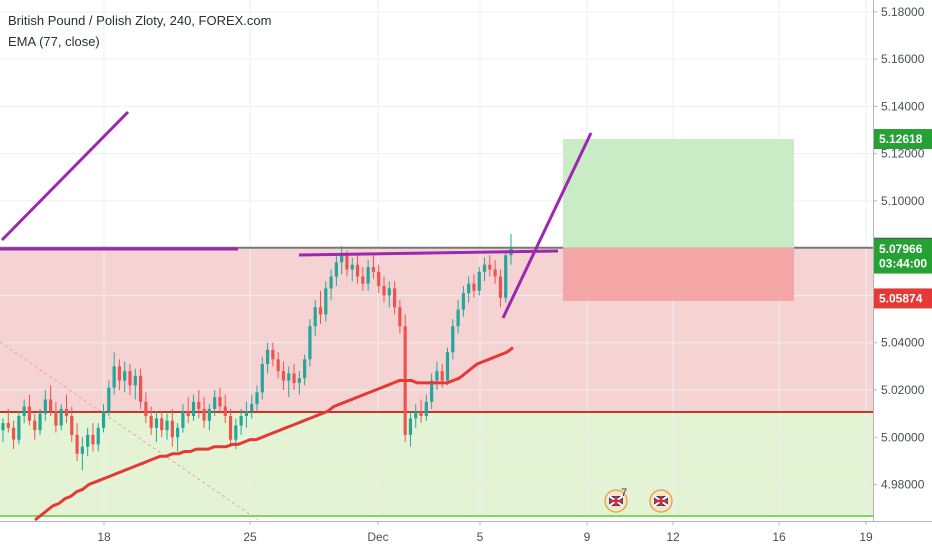  Describe the element at coordinates (902, 275) in the screenshot. I see `price-axis` at that location.